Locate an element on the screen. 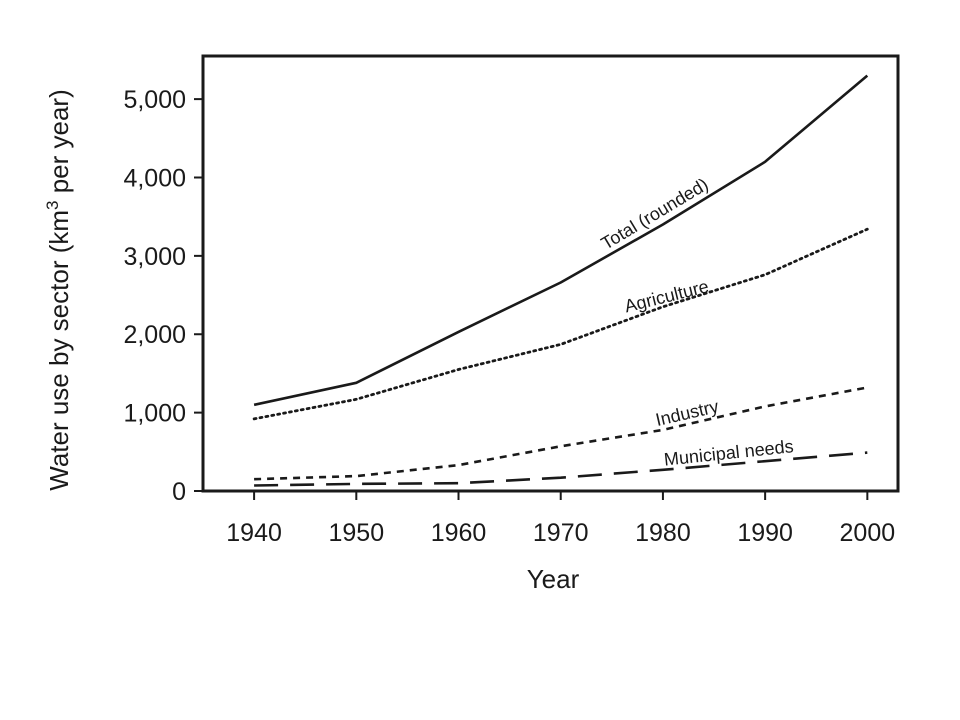 The image size is (960, 720). x-axis: 1940 1950 1960 1970 1980 1990 2000 is located at coordinates (560, 519).